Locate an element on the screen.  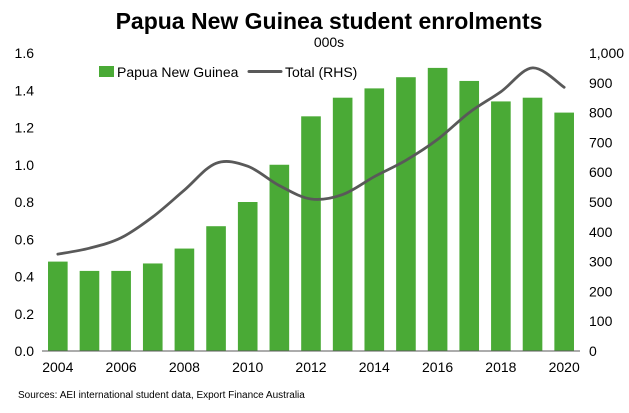
y-right-tick-label: 300 is located at coordinates (601, 262).